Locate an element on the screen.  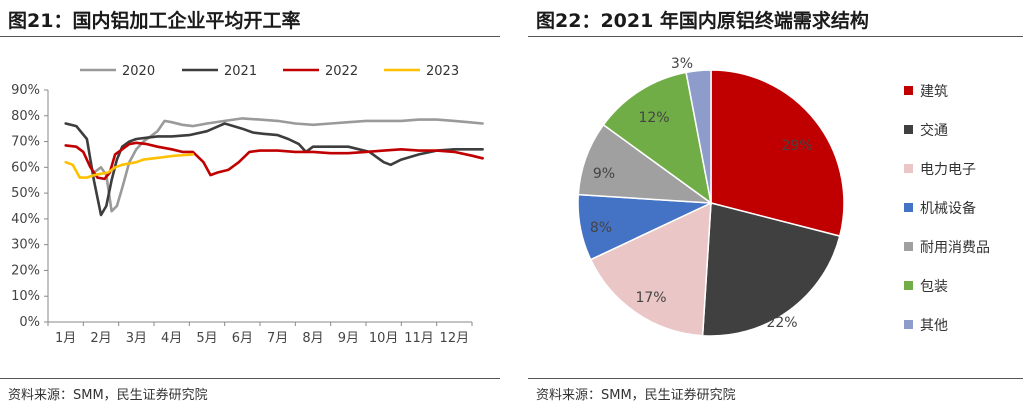
pie-slice-交通 is located at coordinates (771, 269).